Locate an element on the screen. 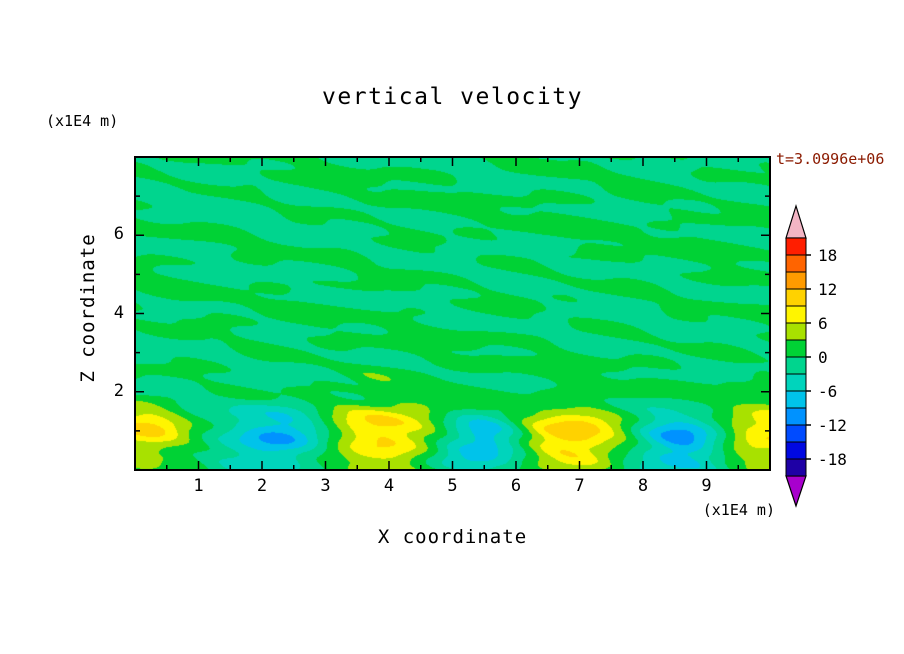 This screenshot has height=654, width=904. x-tick-label: 9 is located at coordinates (706, 486).